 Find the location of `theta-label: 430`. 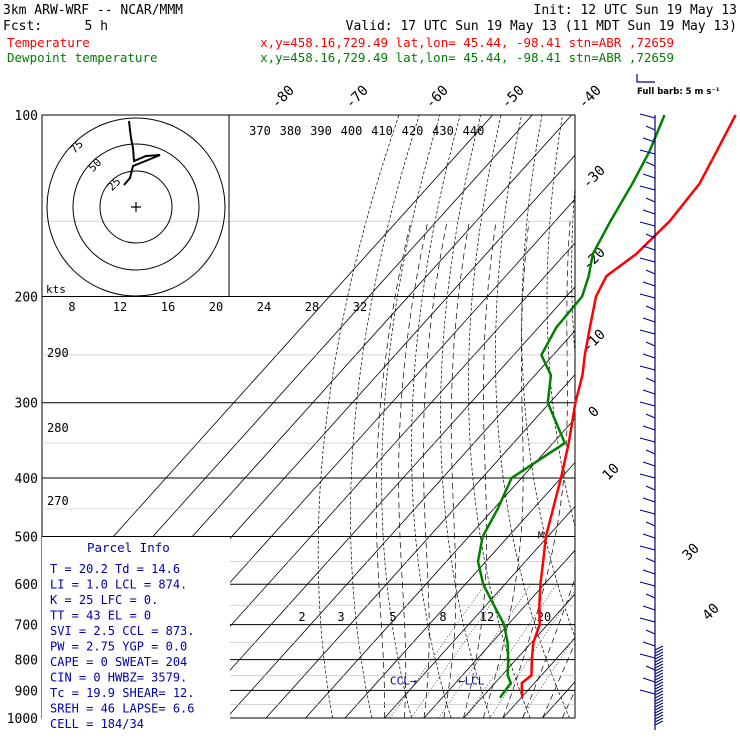

theta-label: 430 is located at coordinates (443, 131).